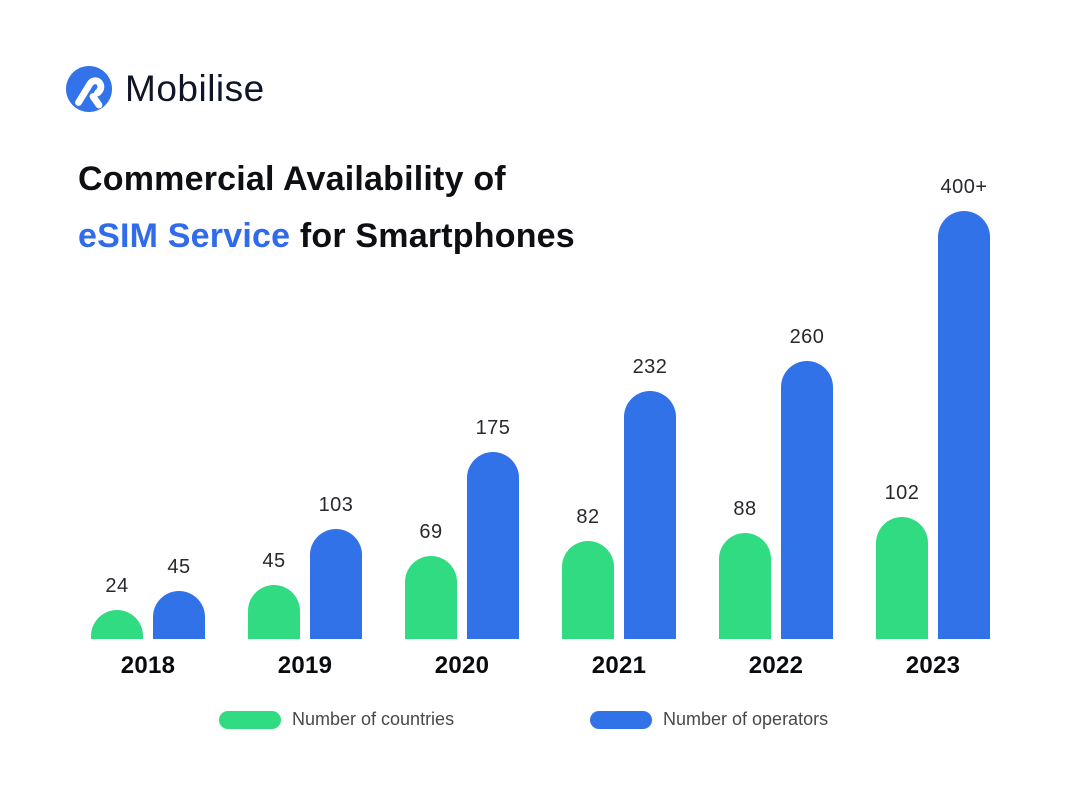 This screenshot has width=1080, height=810. Describe the element at coordinates (184, 236) in the screenshot. I see `title-accent: eSIM Service` at that location.